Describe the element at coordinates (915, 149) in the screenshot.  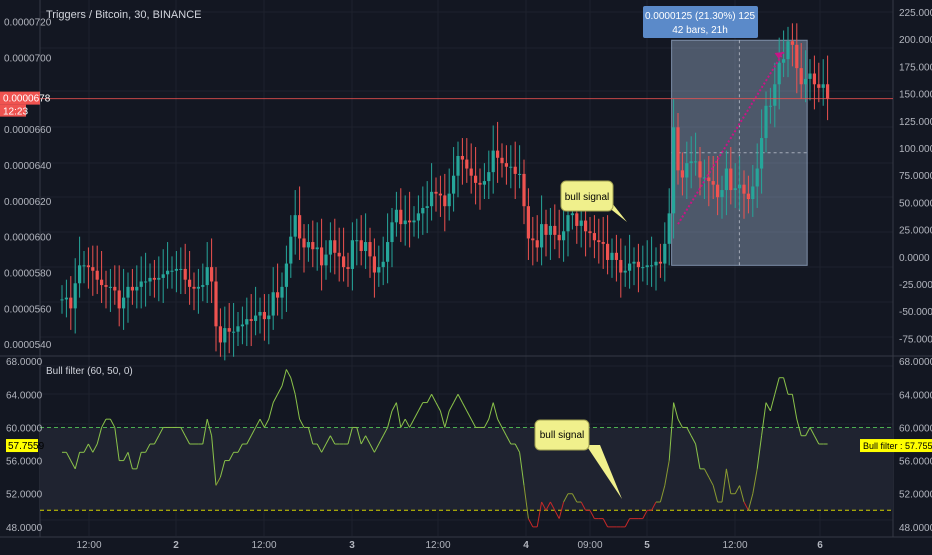
I see `right-tick-label: 100.0000` at that location.